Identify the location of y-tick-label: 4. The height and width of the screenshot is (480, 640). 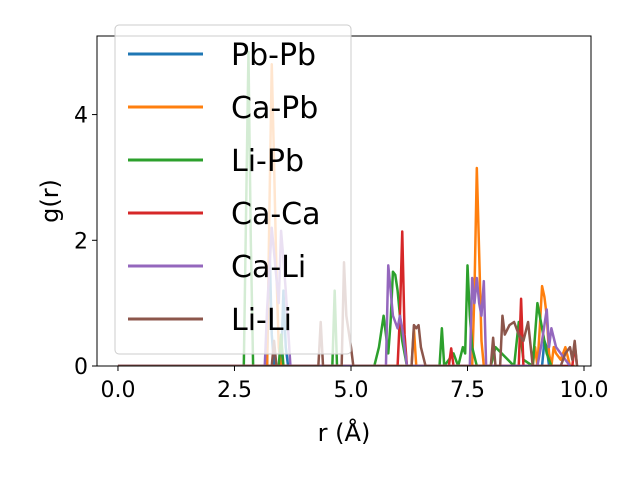
(81, 116).